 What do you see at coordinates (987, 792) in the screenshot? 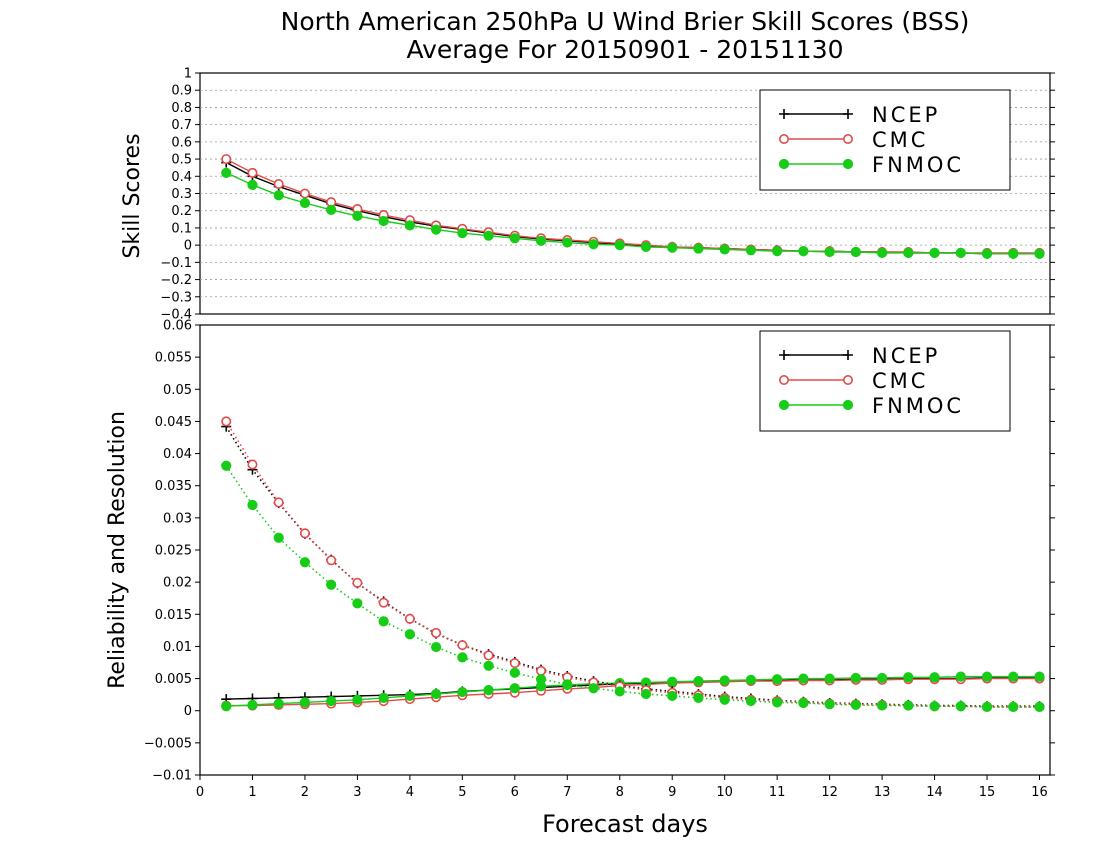
I see `x-tick-label: 15` at bounding box center [987, 792].